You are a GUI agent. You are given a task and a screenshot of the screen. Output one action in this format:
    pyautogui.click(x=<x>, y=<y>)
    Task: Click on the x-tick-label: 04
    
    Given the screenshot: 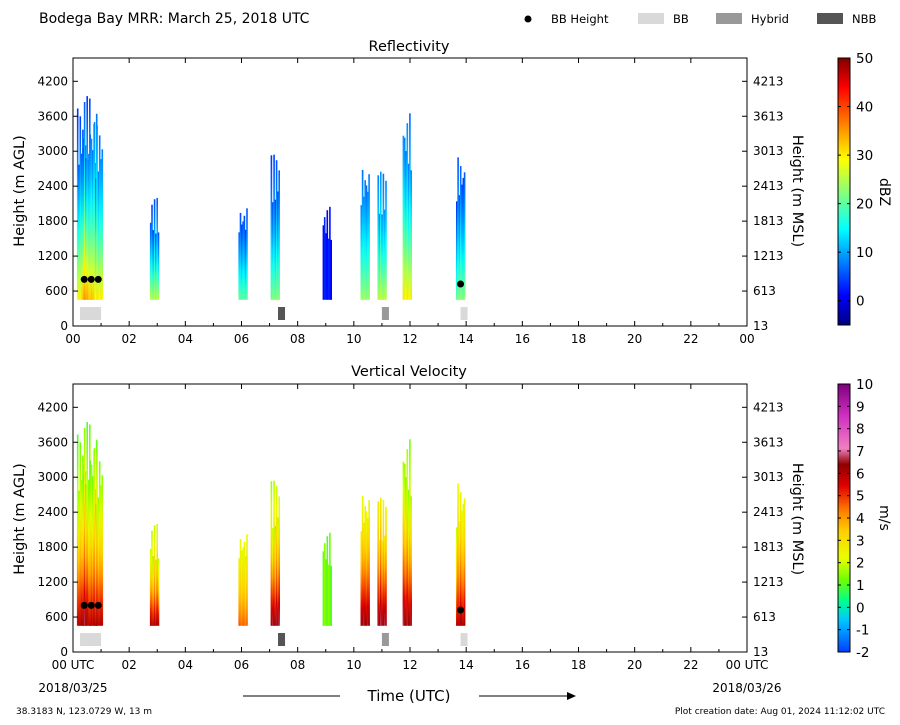 What is the action you would take?
    pyautogui.click(x=185, y=665)
    